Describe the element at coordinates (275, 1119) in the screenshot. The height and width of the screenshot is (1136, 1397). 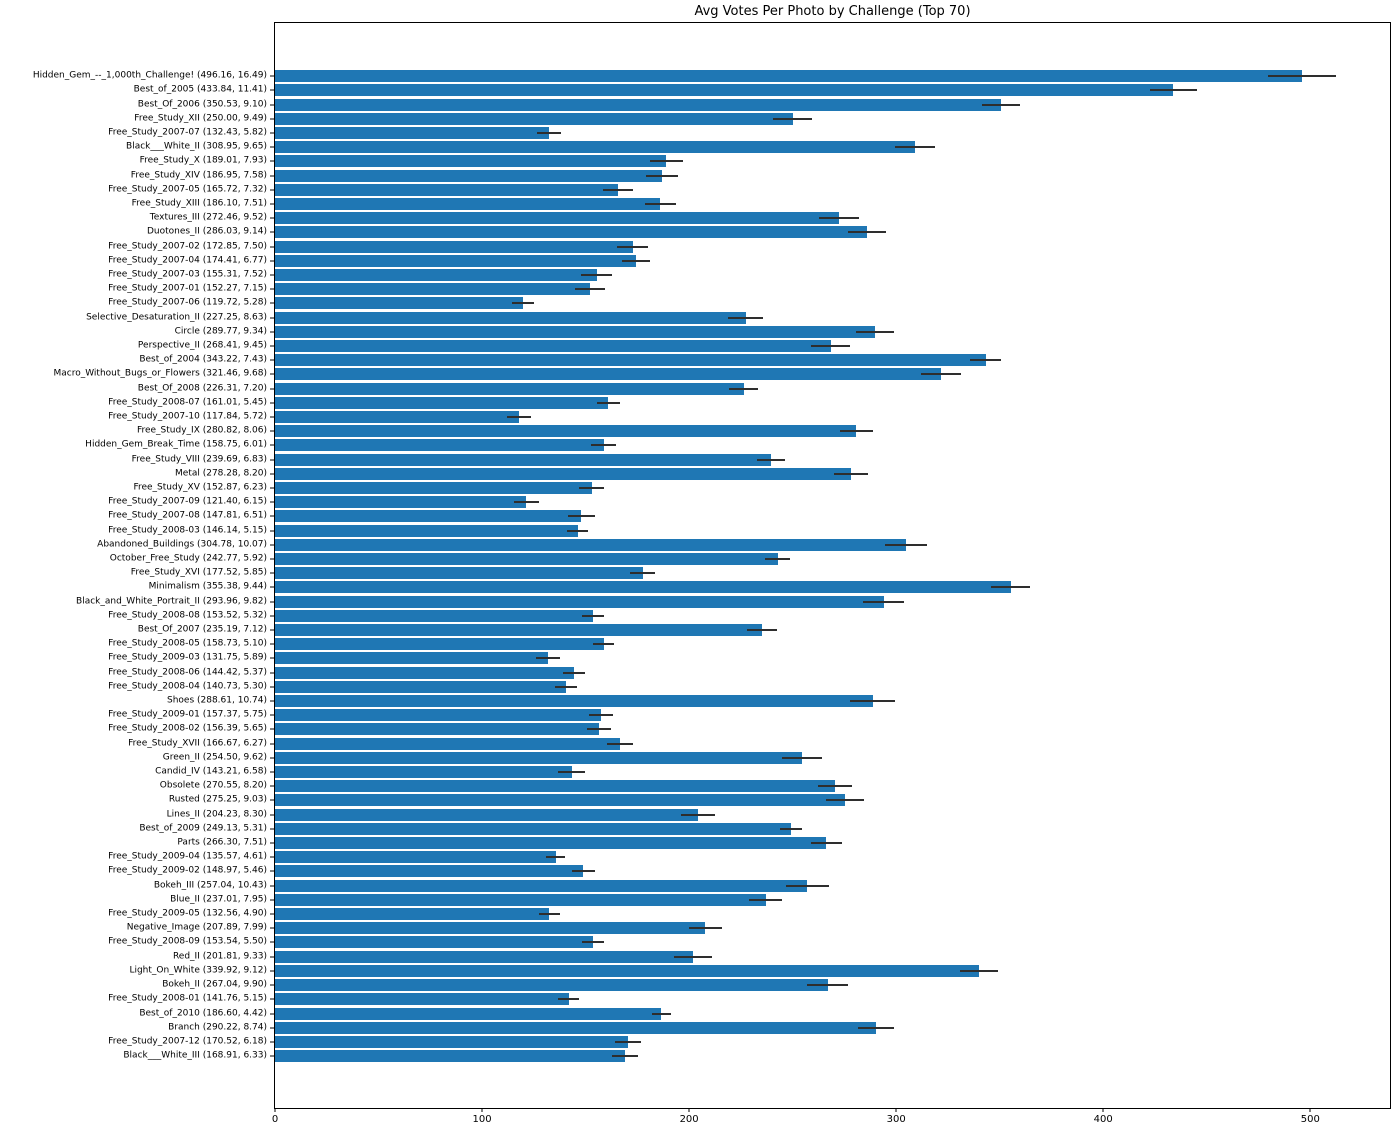
I see `x-tick-label: 0` at that location.